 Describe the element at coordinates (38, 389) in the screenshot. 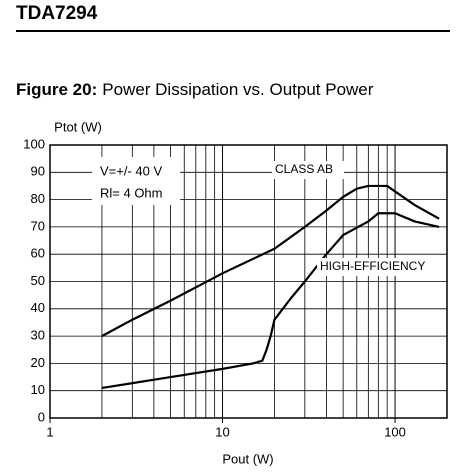

I see `y-tick-label: 10` at that location.